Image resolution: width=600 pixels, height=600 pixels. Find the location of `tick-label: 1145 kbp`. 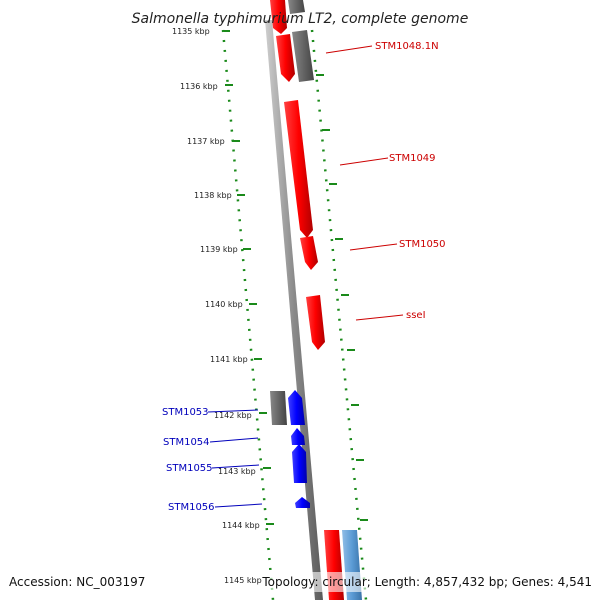

tick-label: 1145 kbp is located at coordinates (243, 580).